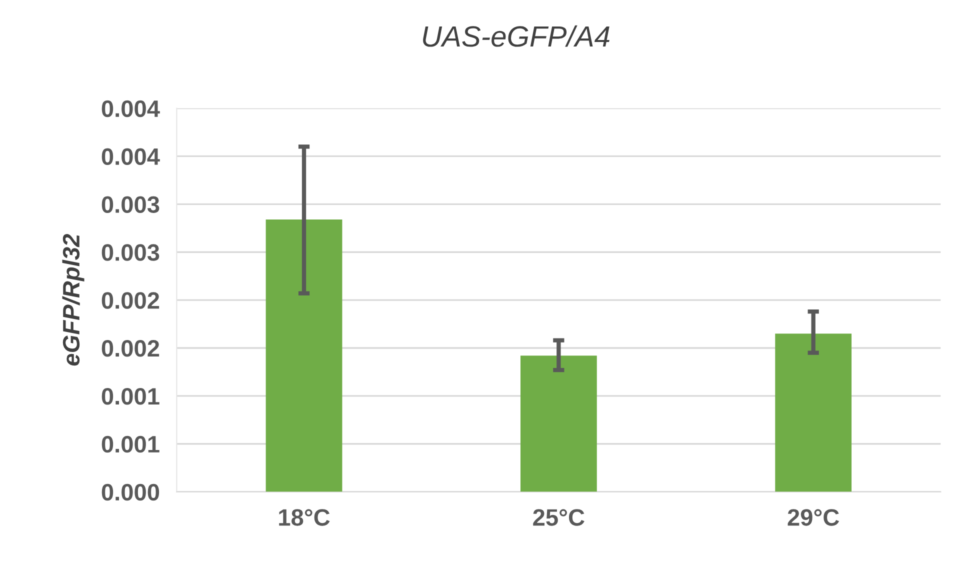 The width and height of the screenshot is (955, 564). What do you see at coordinates (814, 517) in the screenshot?
I see `x-tick-label: 29°C` at bounding box center [814, 517].